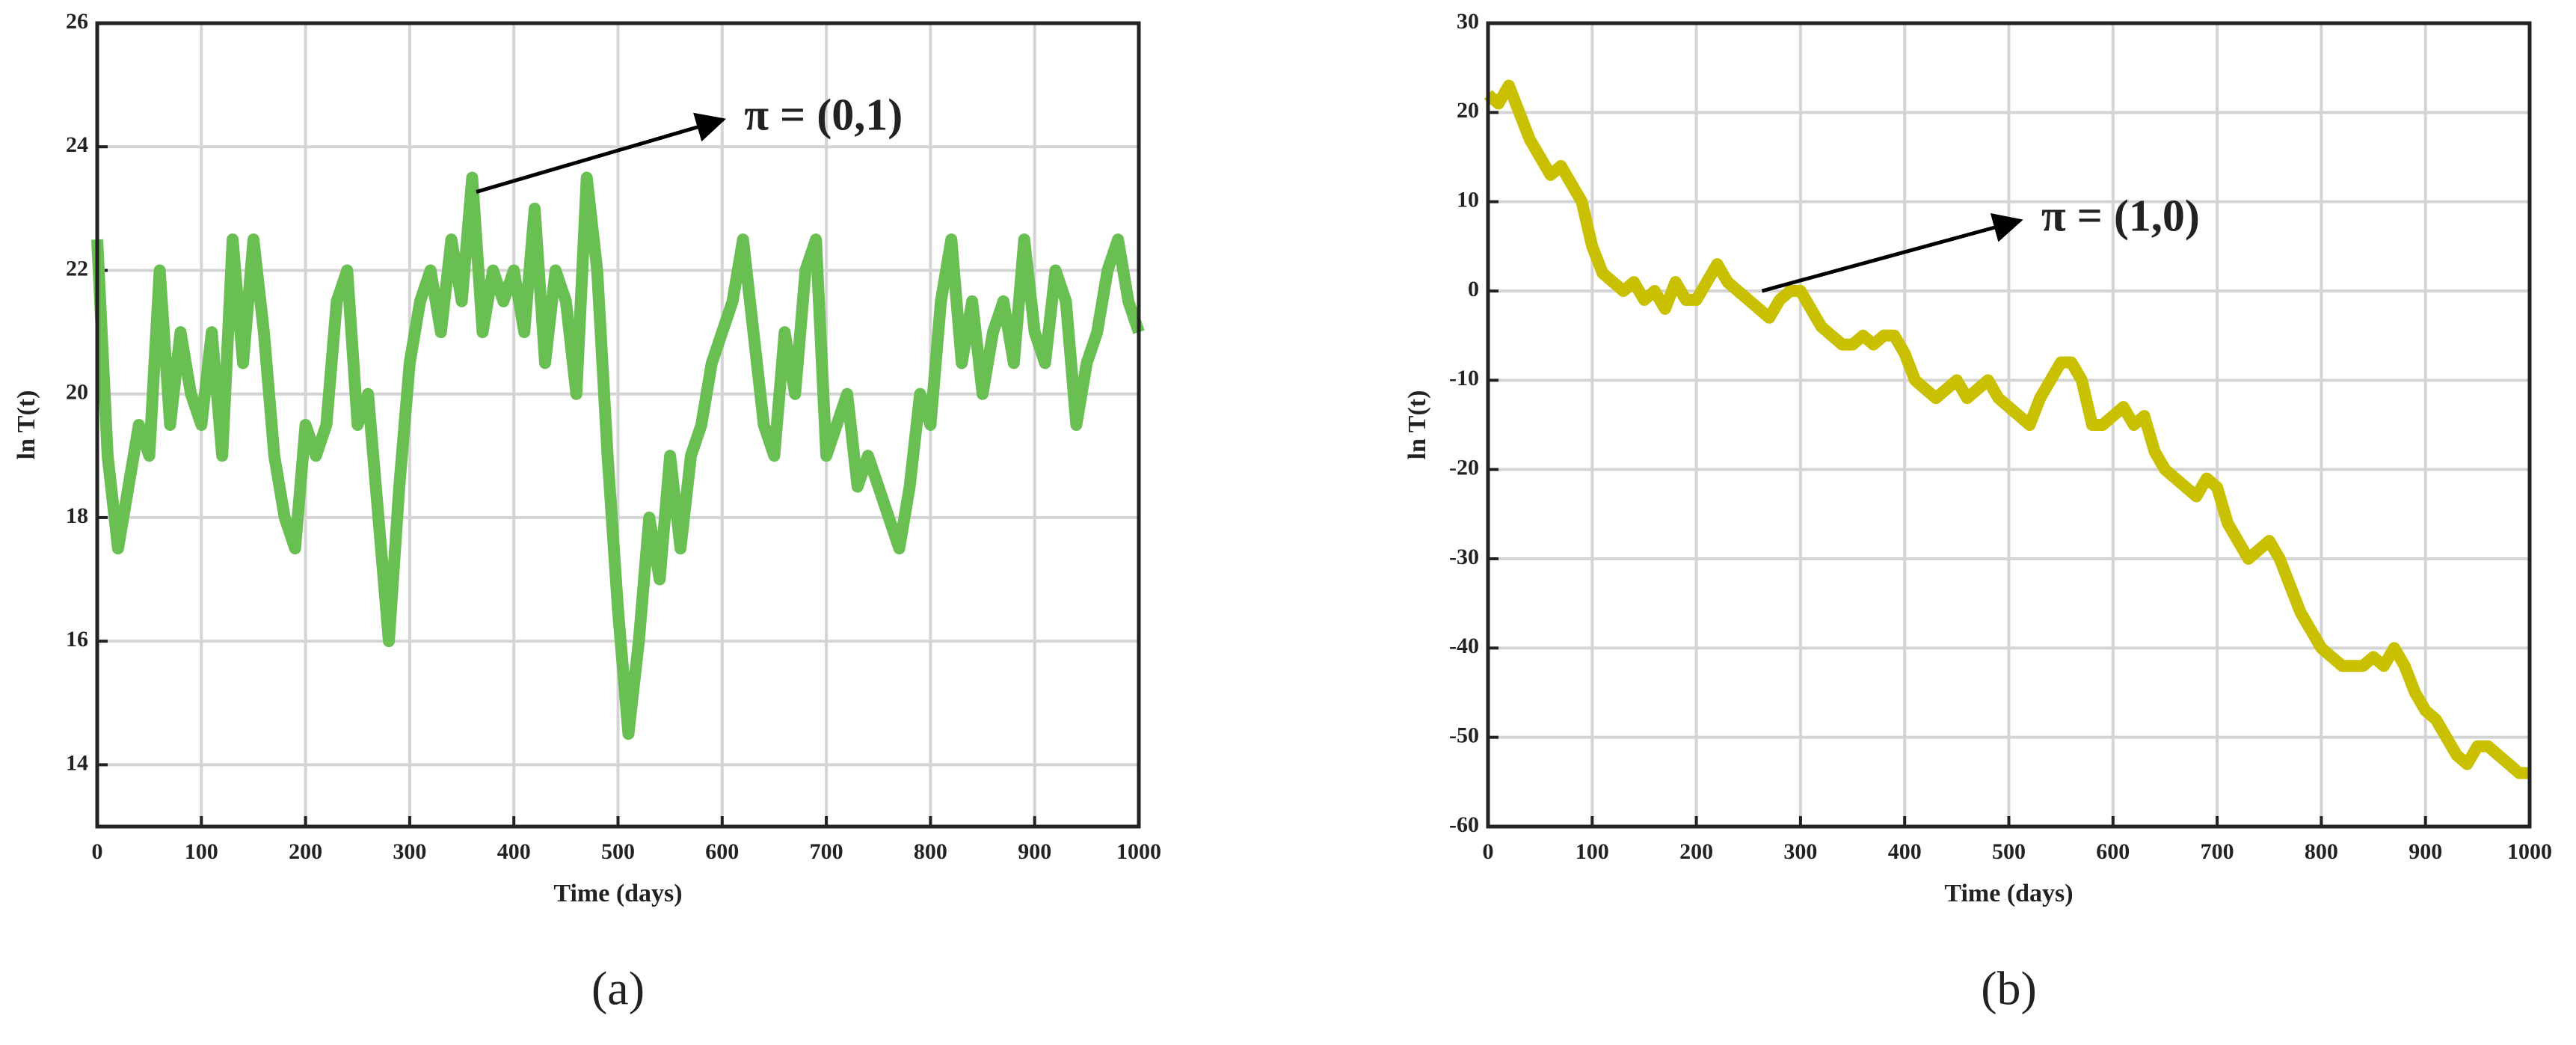 The width and height of the screenshot is (2576, 1045). Describe the element at coordinates (1464, 468) in the screenshot. I see `y-tick-label: -20` at that location.